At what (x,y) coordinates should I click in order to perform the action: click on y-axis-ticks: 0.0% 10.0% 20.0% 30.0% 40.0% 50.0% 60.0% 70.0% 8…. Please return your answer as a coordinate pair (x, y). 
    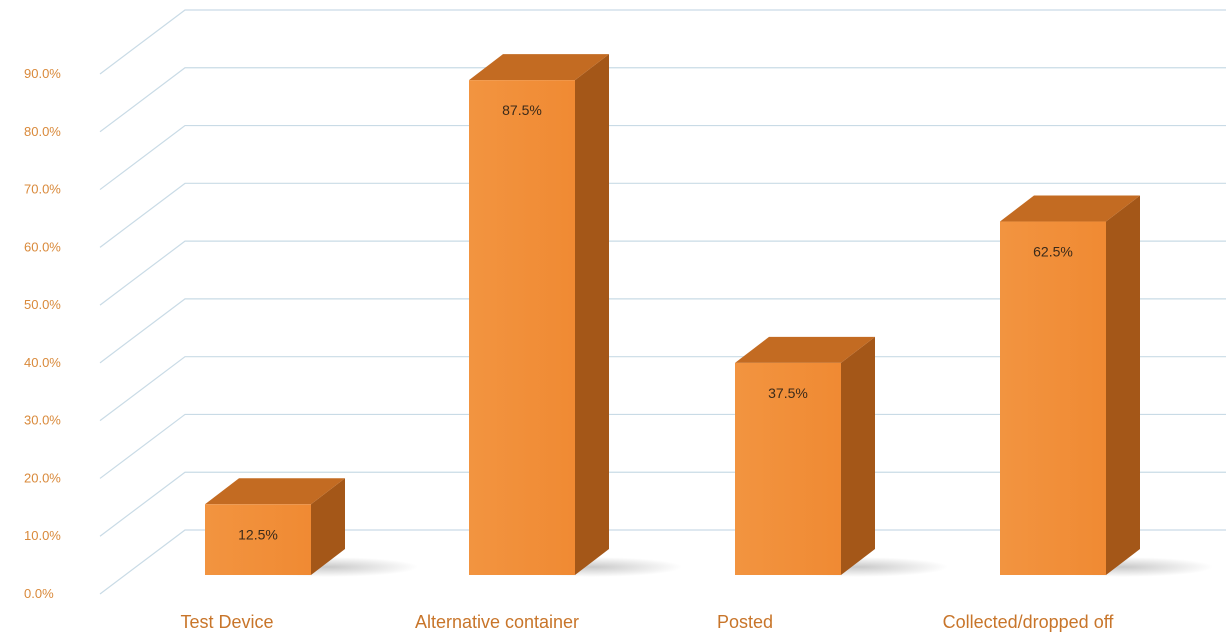
    Looking at the image, I should click on (42, 333).